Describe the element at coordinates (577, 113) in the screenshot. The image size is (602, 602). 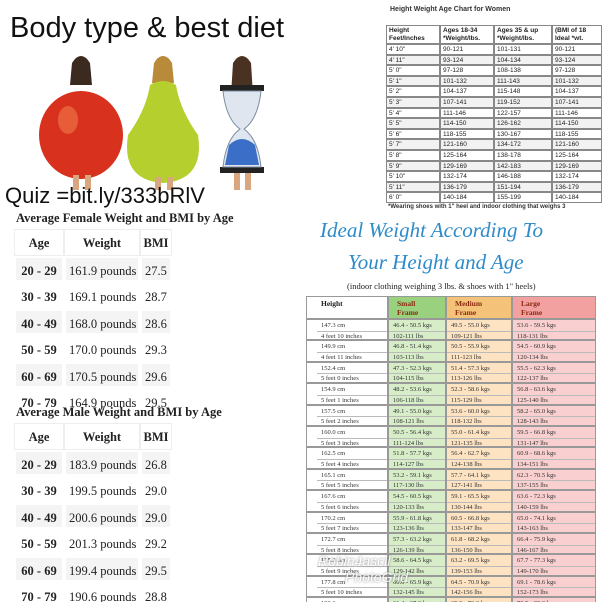
I see `table-cell: 111-146` at that location.